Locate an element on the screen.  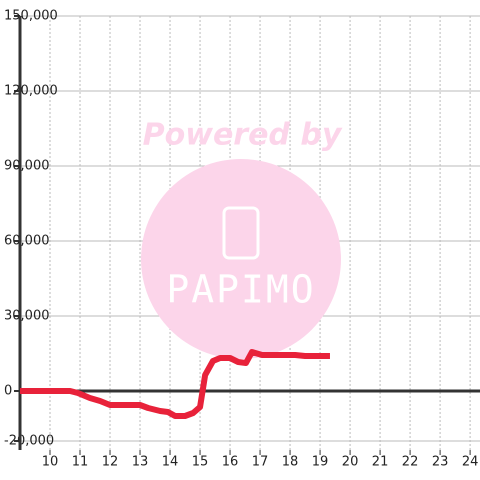
y-tick-label: 30,000 is located at coordinates (27, 316).